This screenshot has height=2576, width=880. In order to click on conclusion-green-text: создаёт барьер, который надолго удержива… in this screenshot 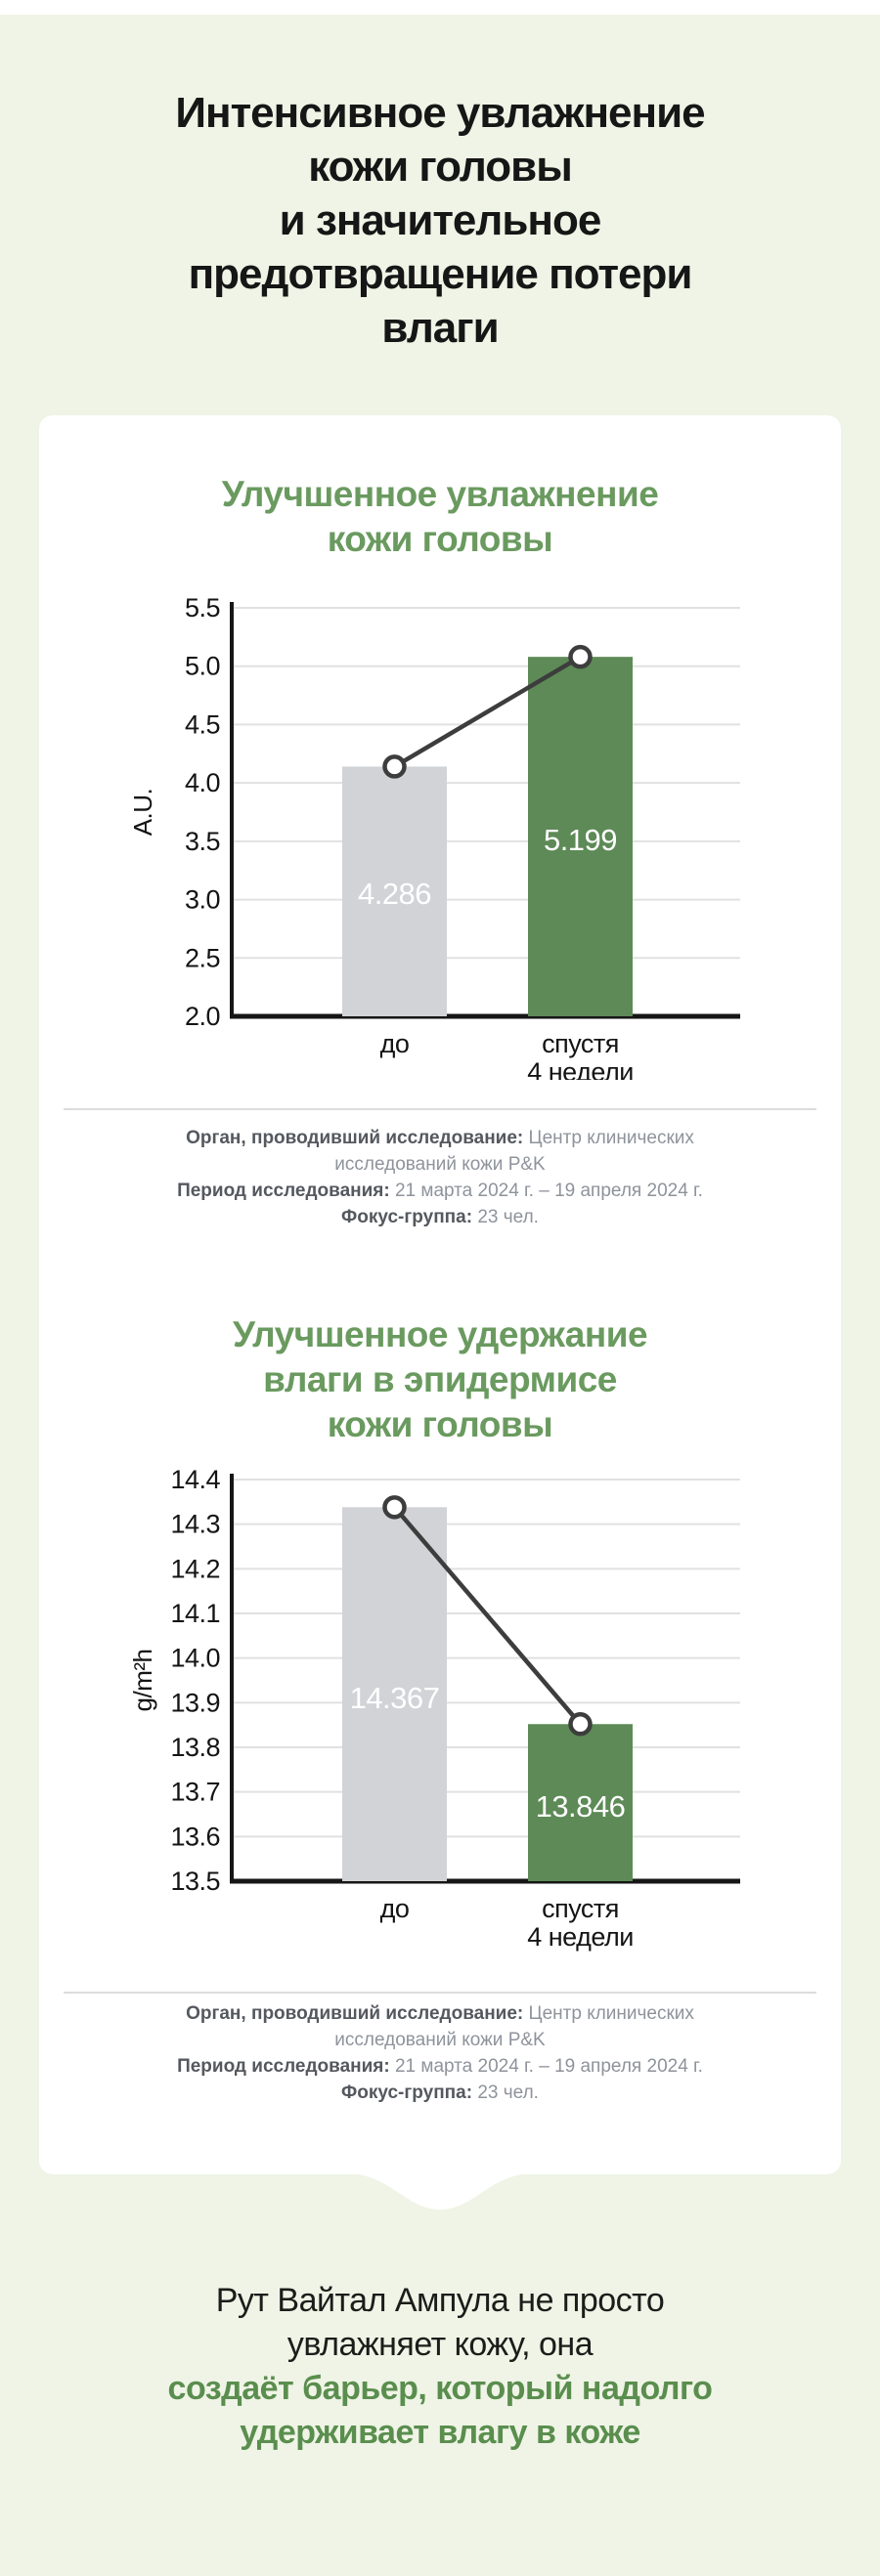, I will do `click(440, 2411)`.